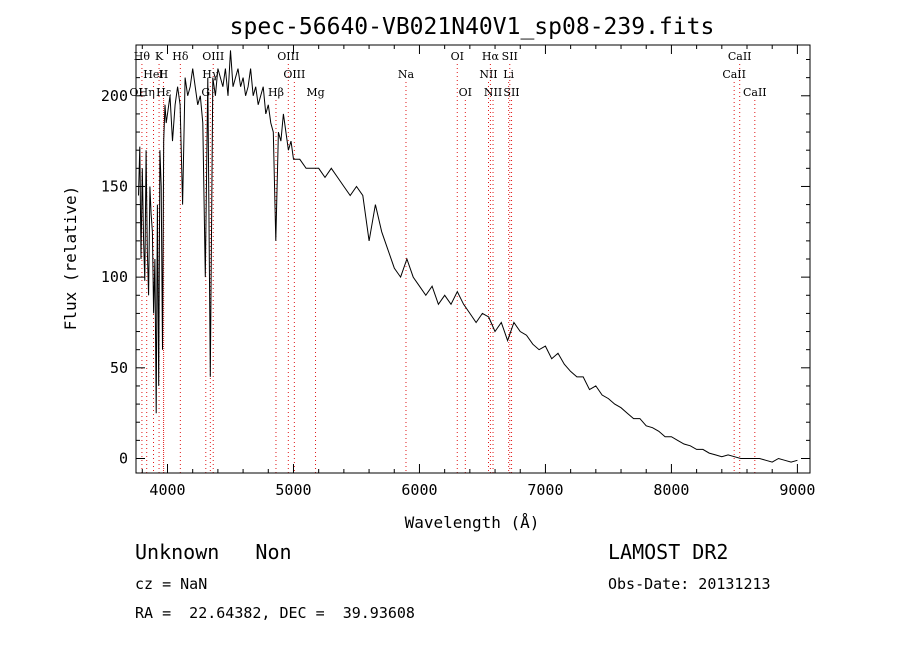  Describe the element at coordinates (315, 92) in the screenshot. I see `spectral-line-label: Mg` at that location.